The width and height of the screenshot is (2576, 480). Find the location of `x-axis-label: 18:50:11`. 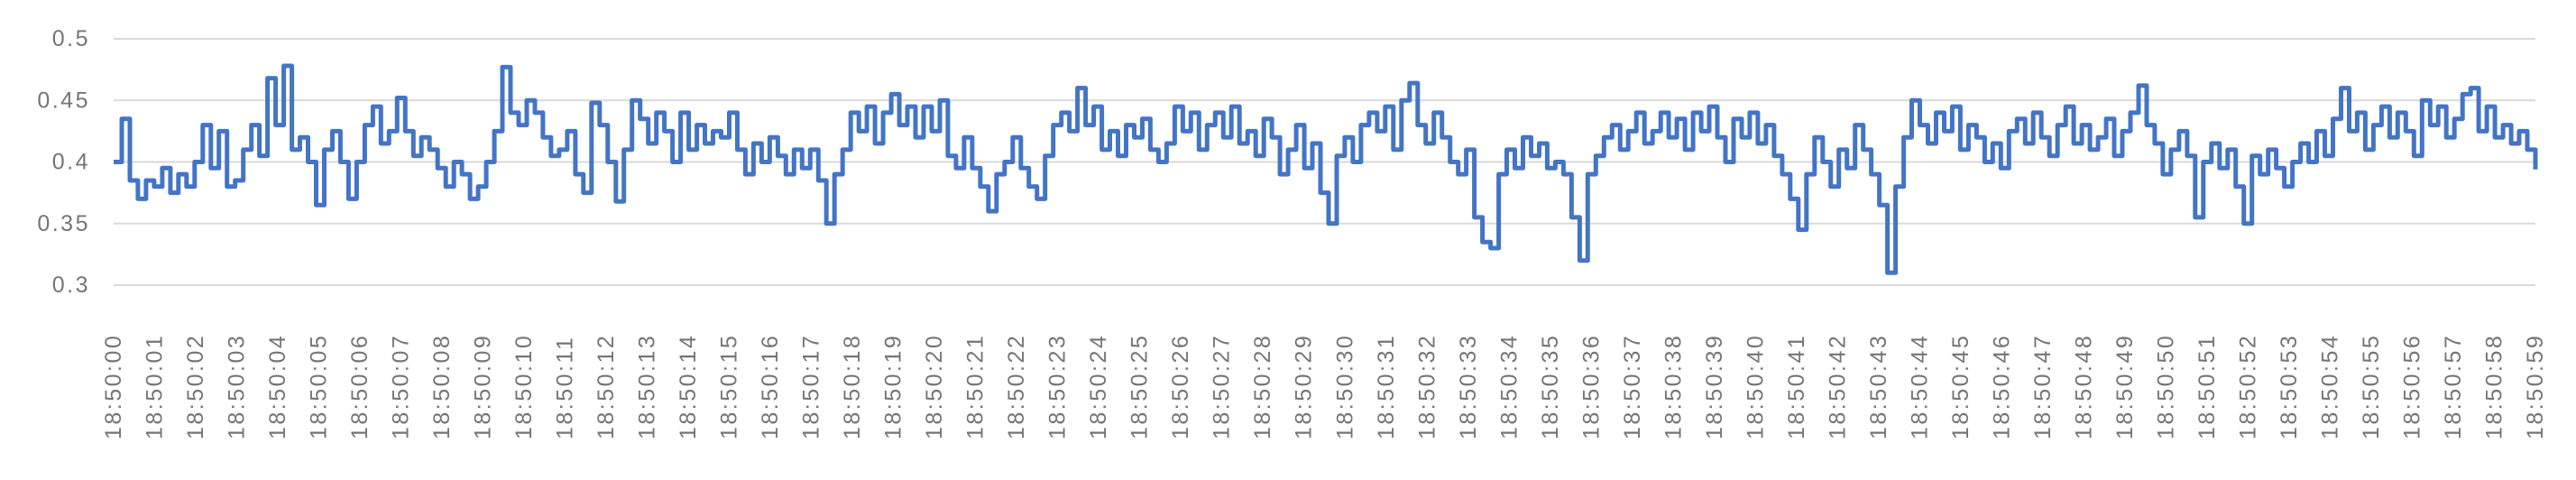

x-axis-label: 18:50:11 is located at coordinates (565, 387).